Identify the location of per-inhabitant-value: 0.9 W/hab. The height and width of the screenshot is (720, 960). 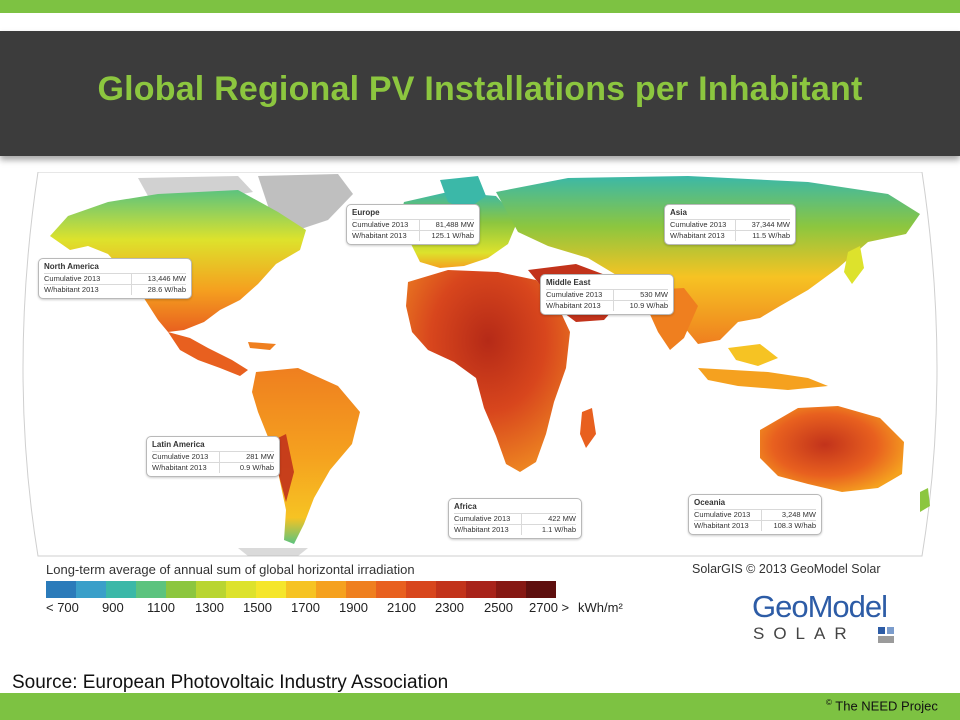
(246, 468).